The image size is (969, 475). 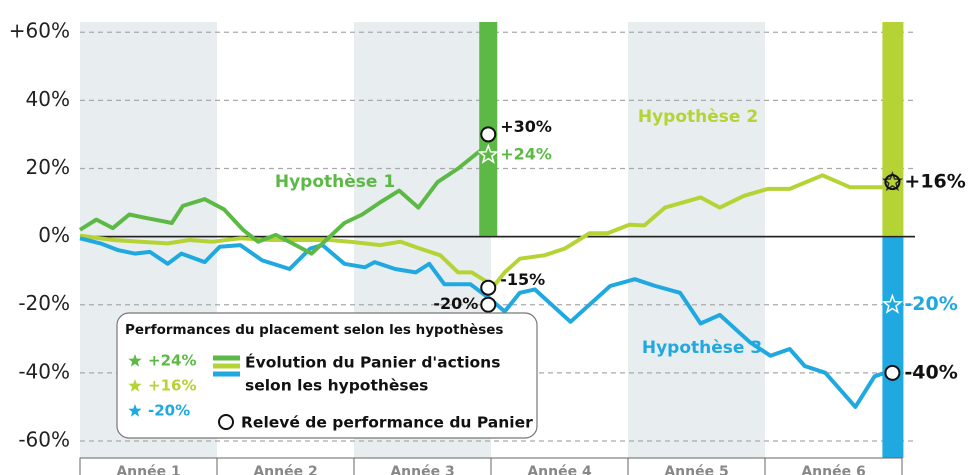 I want to click on y-tick-label: 0%, so click(x=54, y=235).